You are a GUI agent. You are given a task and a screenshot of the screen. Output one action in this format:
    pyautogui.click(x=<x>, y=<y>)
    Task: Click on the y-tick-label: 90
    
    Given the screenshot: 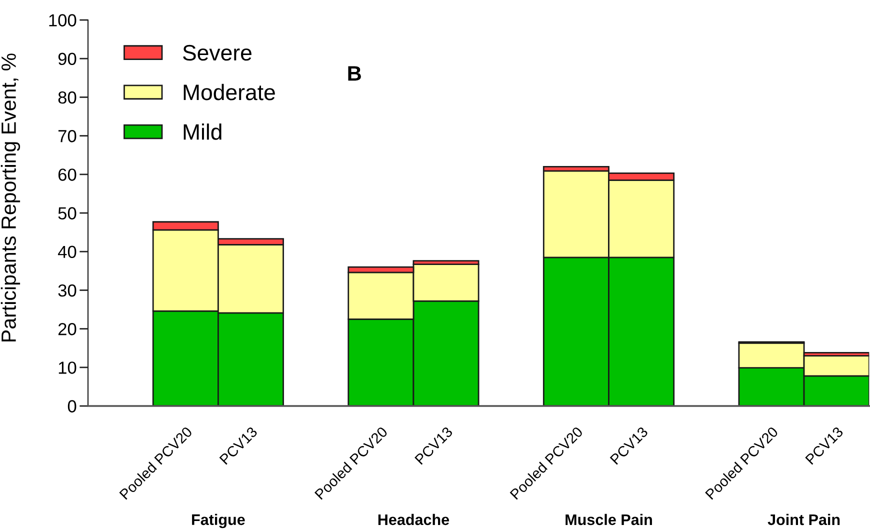 What is the action you would take?
    pyautogui.click(x=67, y=59)
    